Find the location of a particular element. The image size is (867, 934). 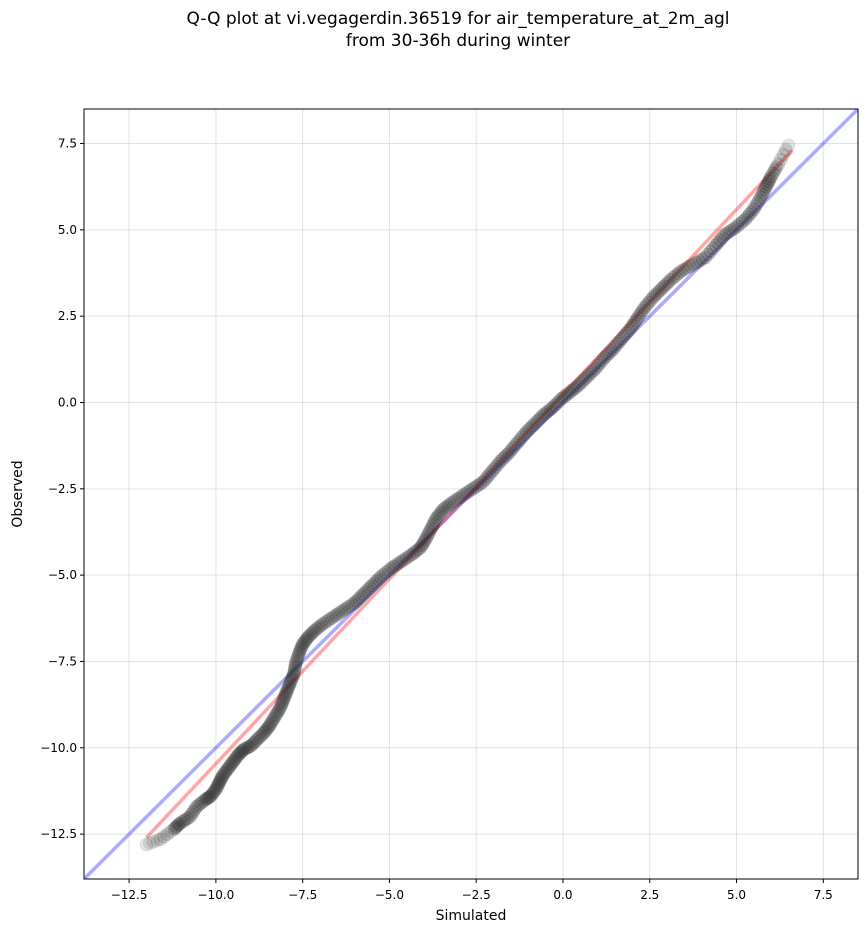

x-tick-label: 2.5 is located at coordinates (649, 895).